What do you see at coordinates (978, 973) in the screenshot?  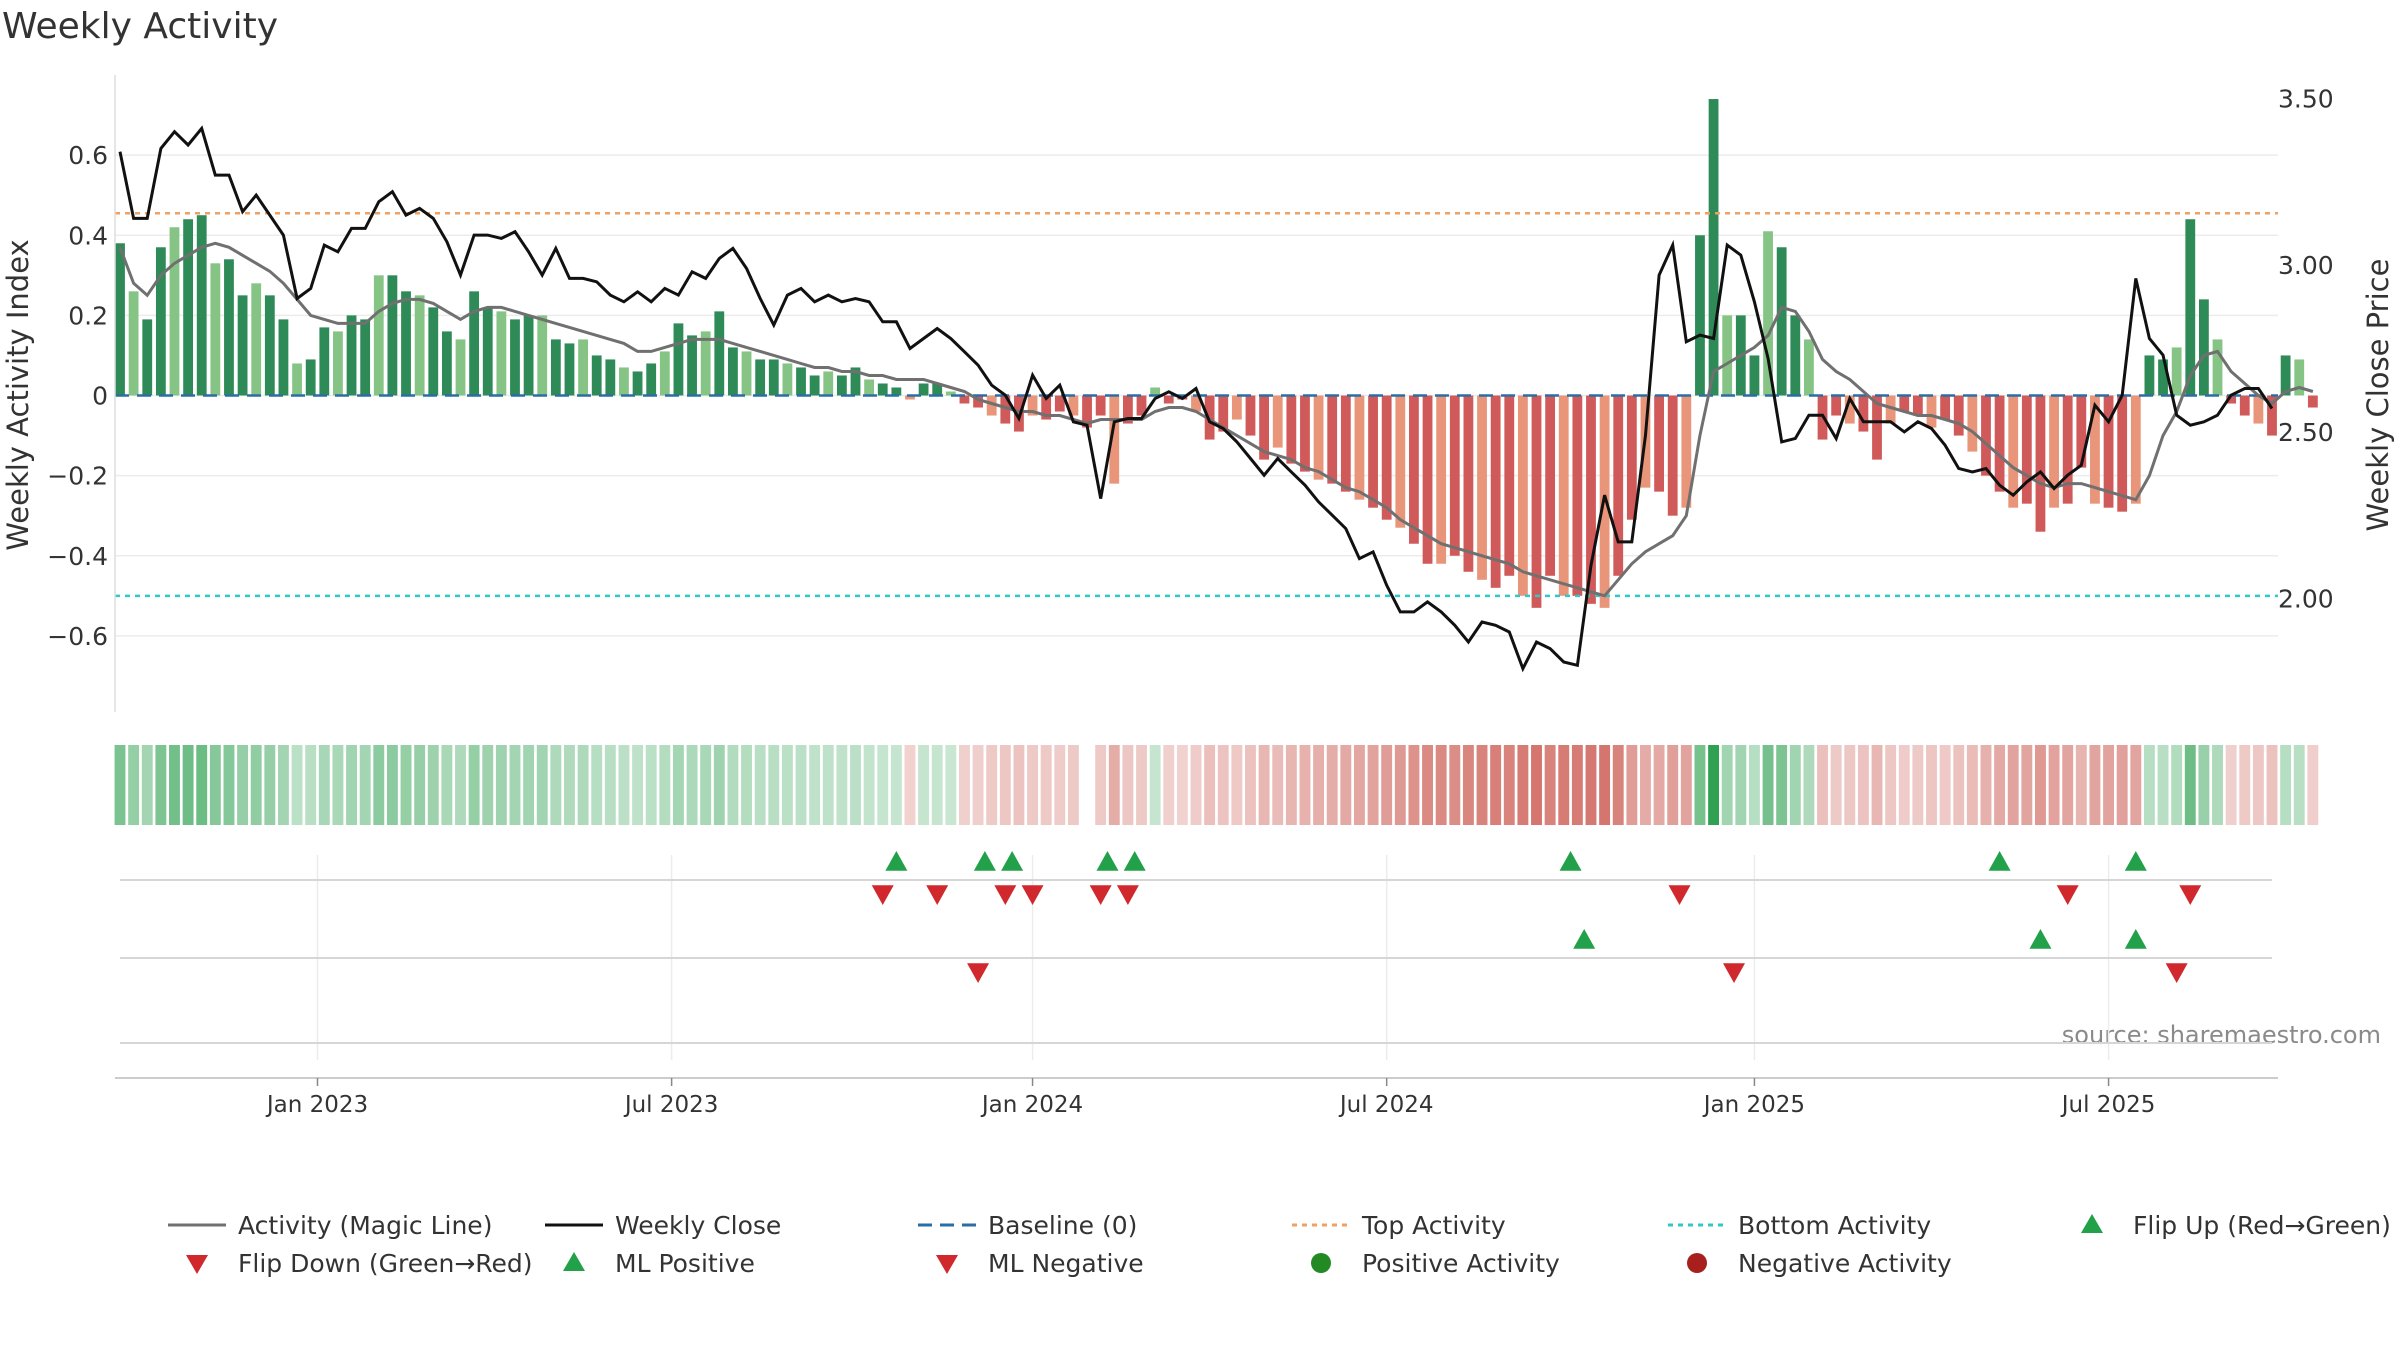 I see `ml-negative-marker` at bounding box center [978, 973].